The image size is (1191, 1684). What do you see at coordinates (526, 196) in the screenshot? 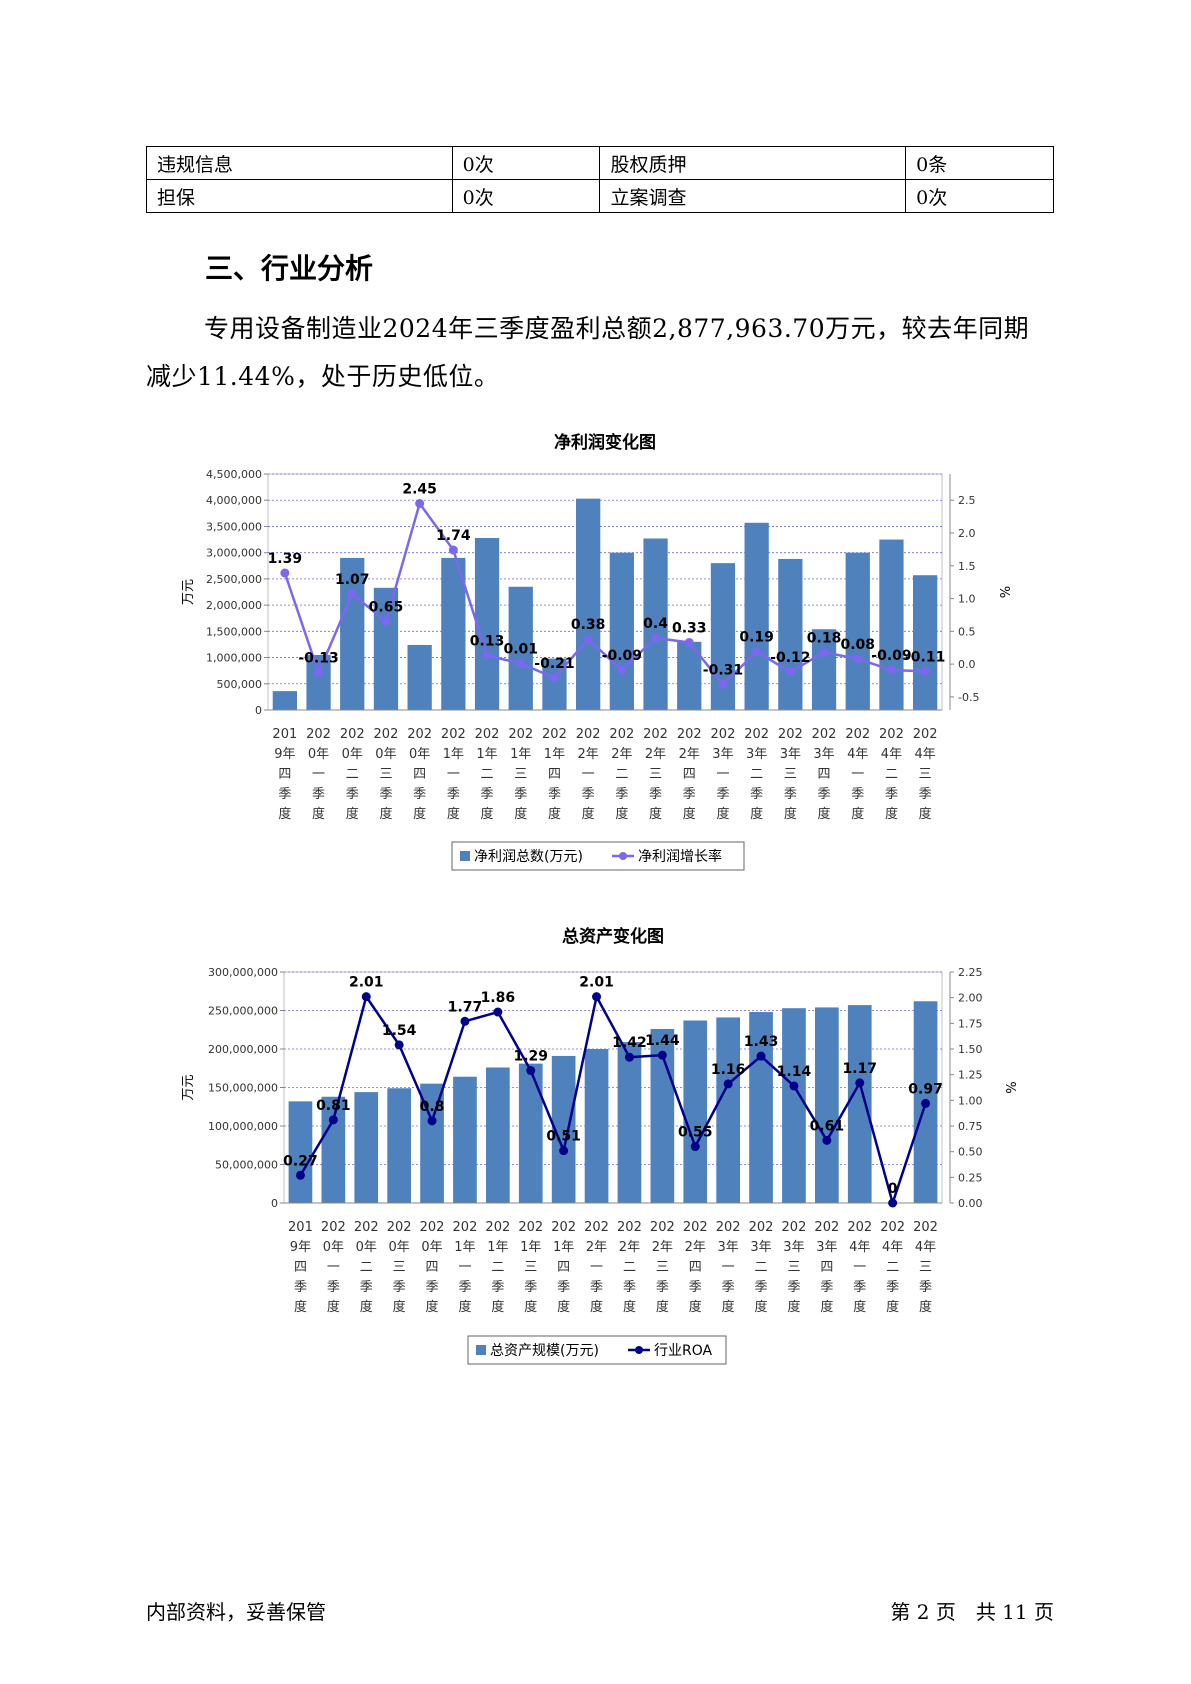
I see `table-cell: 0次` at bounding box center [526, 196].